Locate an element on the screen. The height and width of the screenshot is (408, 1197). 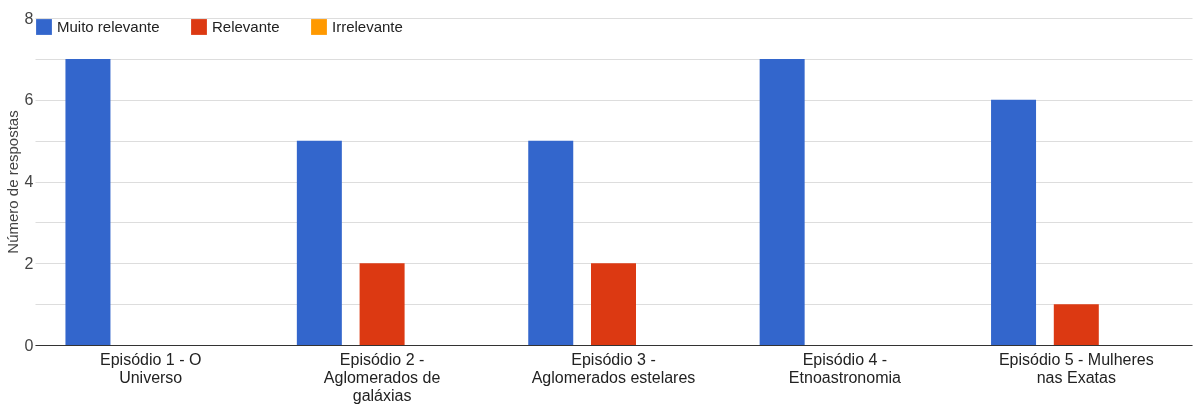
x-tick-label: Episódio 2 - Aglomerados de galáxias is located at coordinates (382, 377).